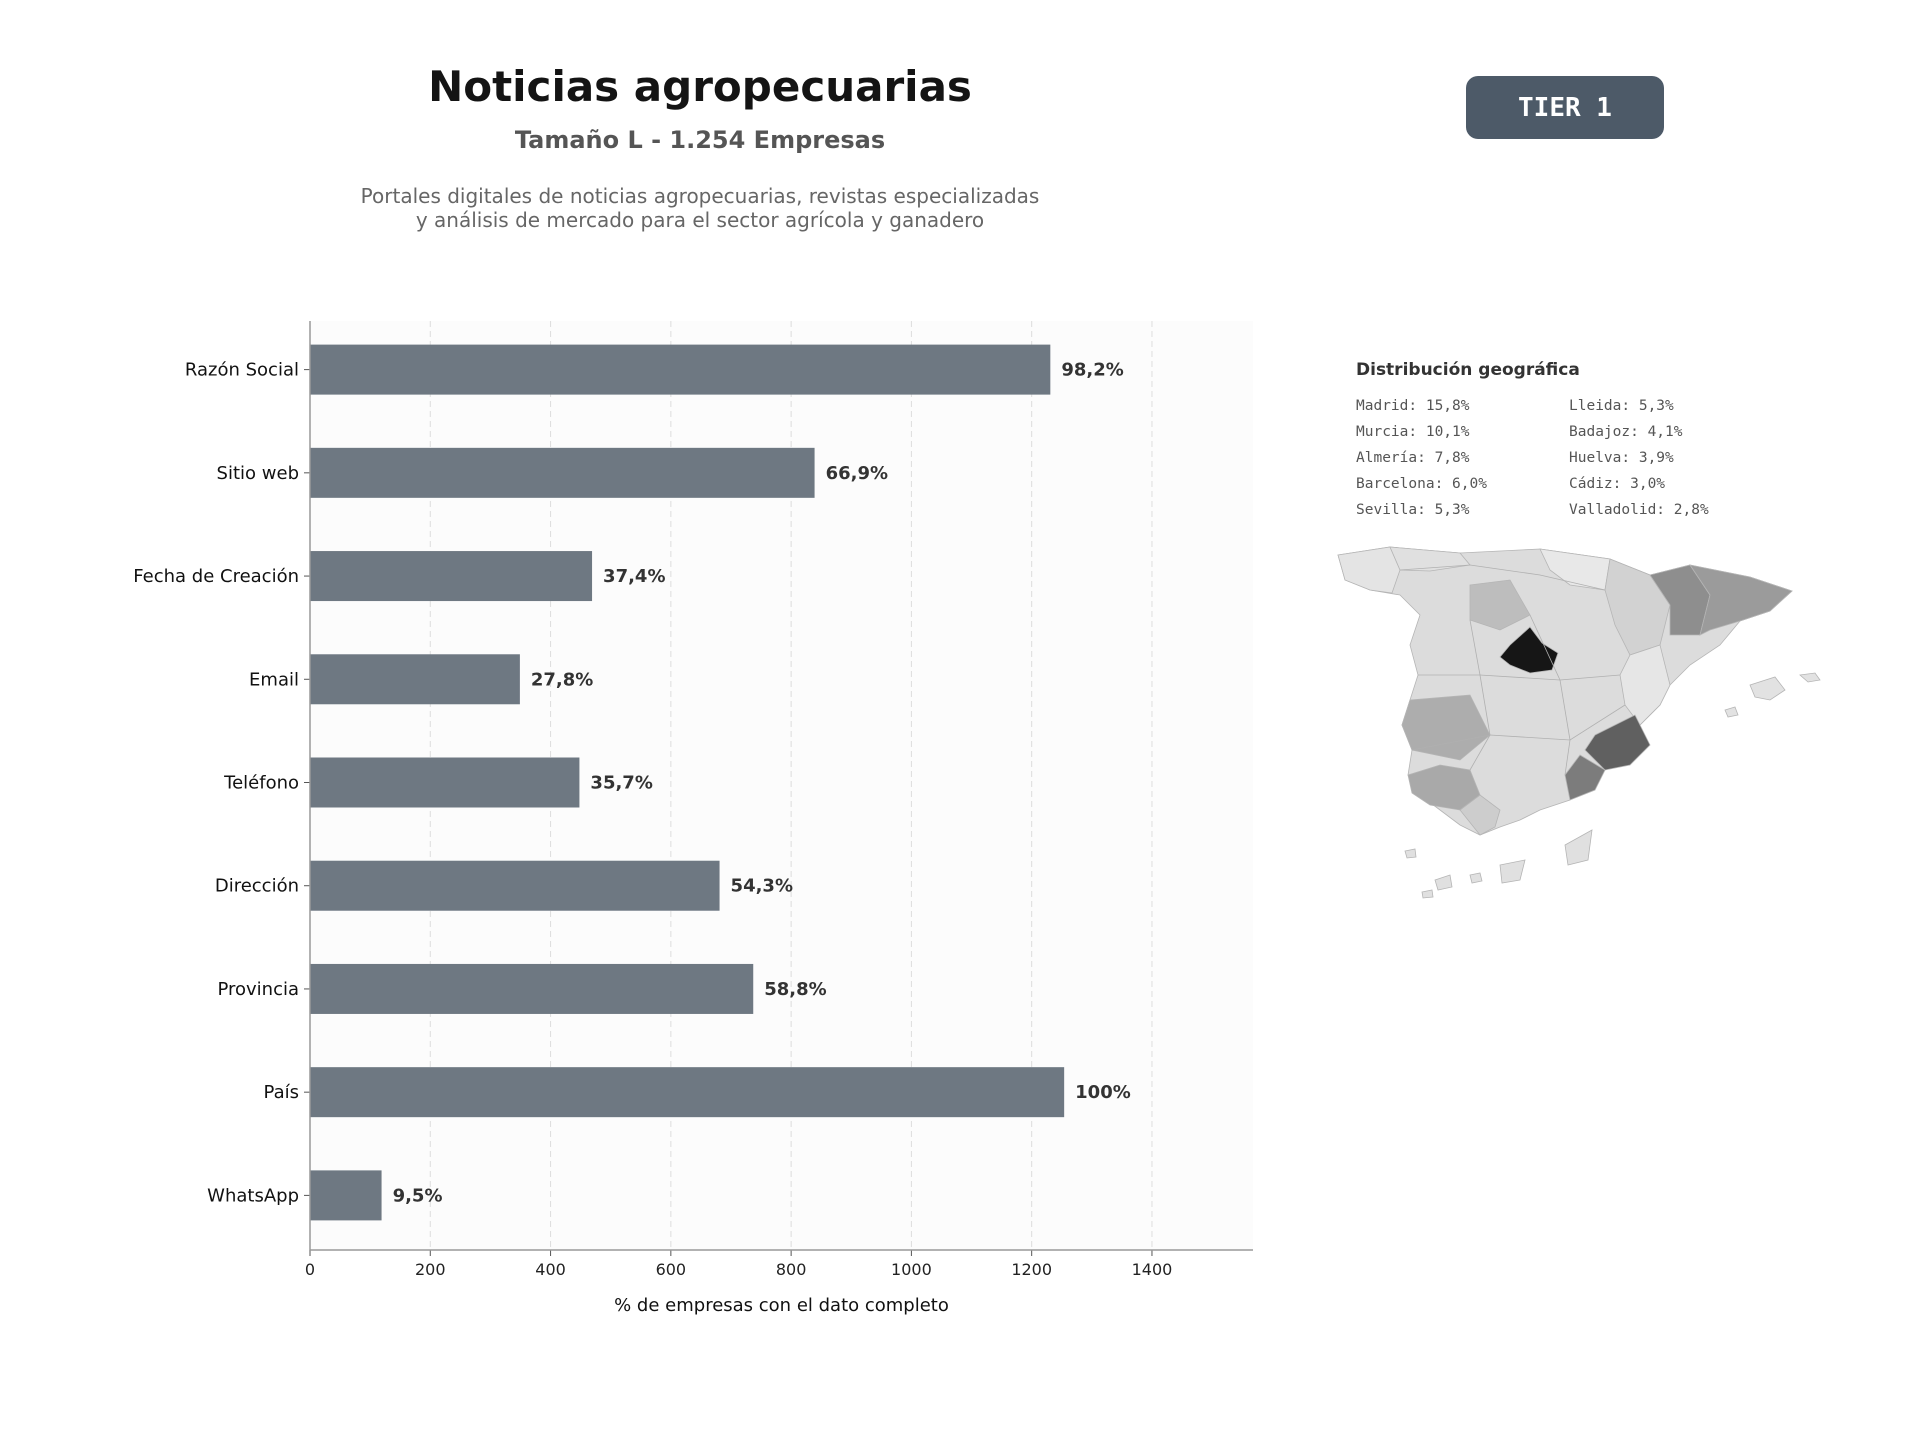 The height and width of the screenshot is (1440, 1920). What do you see at coordinates (781, 1305) in the screenshot?
I see `x-axis-title: % de empresas con el dato completo` at bounding box center [781, 1305].